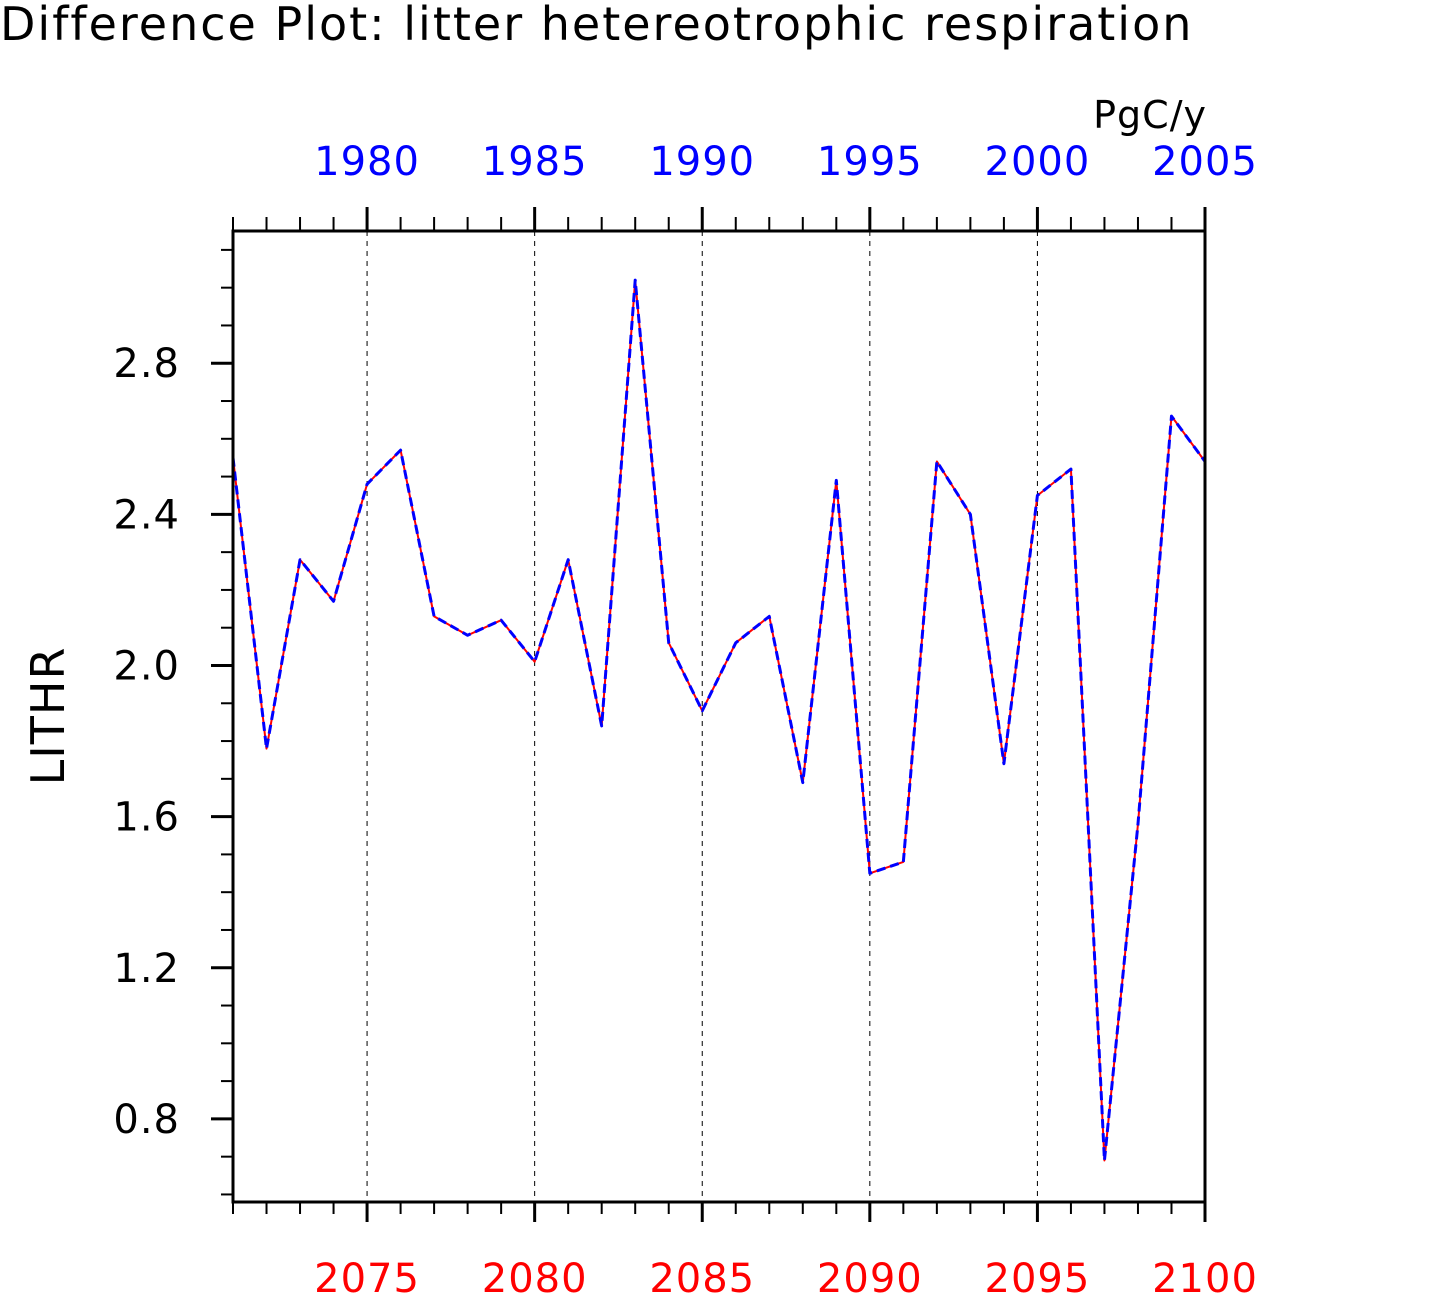 This screenshot has width=1438, height=1293. Describe the element at coordinates (146, 364) in the screenshot. I see `y-tick-label: 2.8` at that location.